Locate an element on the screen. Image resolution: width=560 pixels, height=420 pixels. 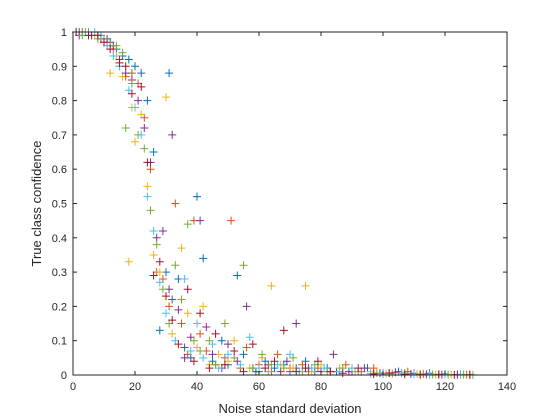
x-tick-label: 20 is located at coordinates (135, 387).